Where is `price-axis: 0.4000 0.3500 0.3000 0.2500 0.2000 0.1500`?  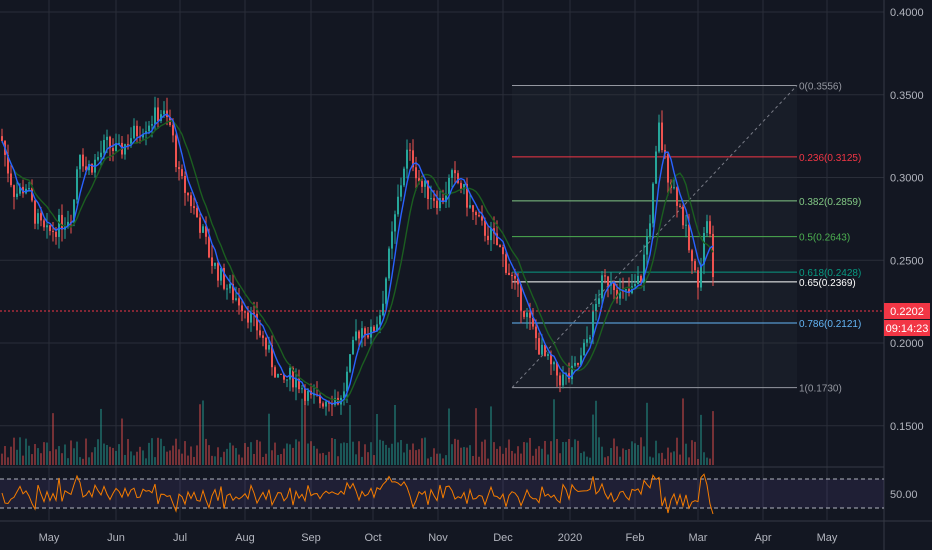
price-axis: 0.4000 0.3500 0.3000 0.2500 0.2000 0.1500 is located at coordinates (907, 220).